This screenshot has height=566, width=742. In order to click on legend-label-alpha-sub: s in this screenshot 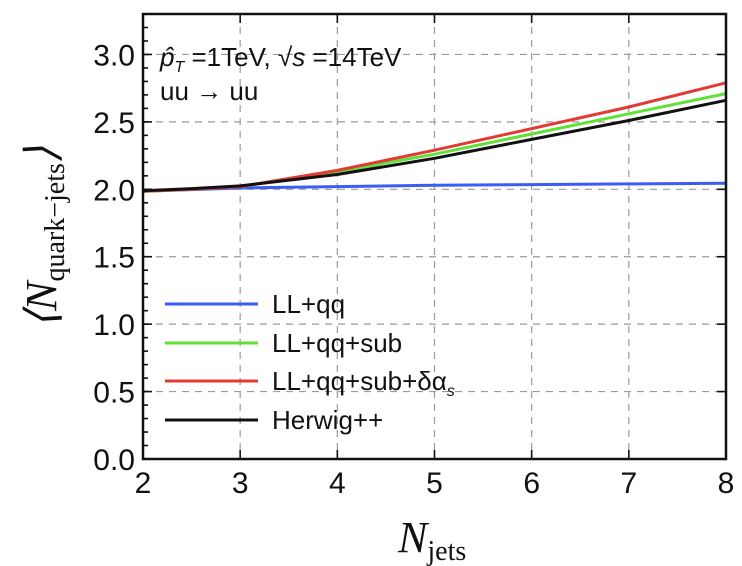, I will do `click(451, 391)`.